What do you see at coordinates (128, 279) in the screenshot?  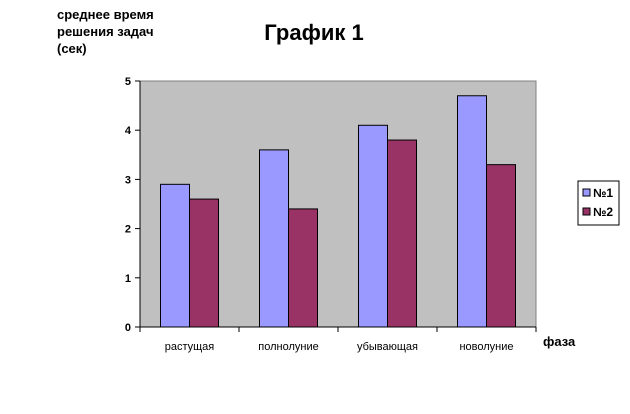 I see `y-tick-label-1: 1` at bounding box center [128, 279].